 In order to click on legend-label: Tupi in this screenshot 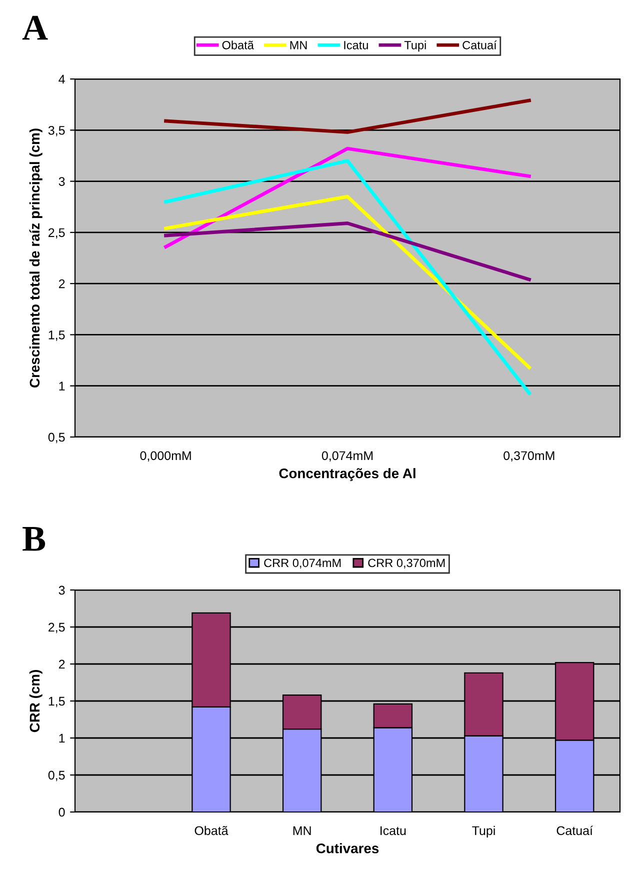, I will do `click(415, 46)`.